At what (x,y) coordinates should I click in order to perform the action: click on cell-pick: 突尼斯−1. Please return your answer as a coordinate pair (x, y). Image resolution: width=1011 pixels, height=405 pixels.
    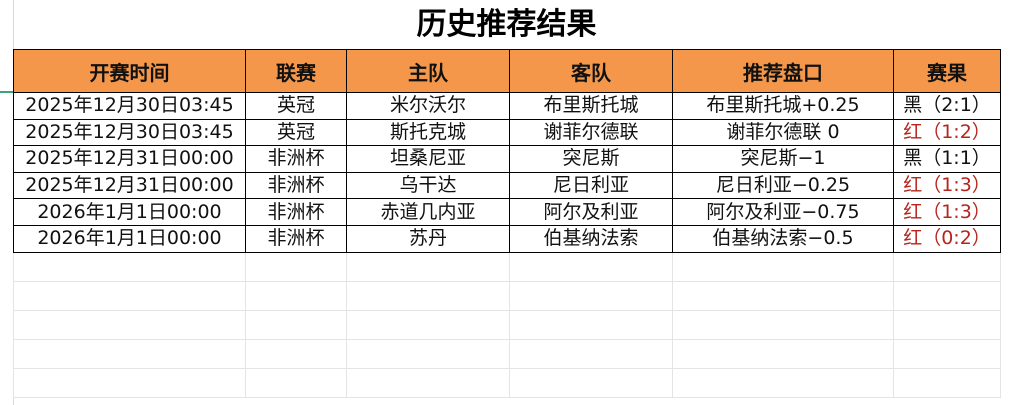
    Looking at the image, I should click on (783, 159).